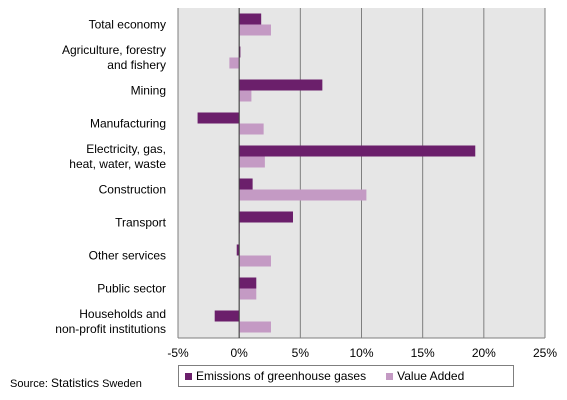 This screenshot has width=567, height=400. Describe the element at coordinates (114, 50) in the screenshot. I see `category-label: Agriculture, forestry` at that location.